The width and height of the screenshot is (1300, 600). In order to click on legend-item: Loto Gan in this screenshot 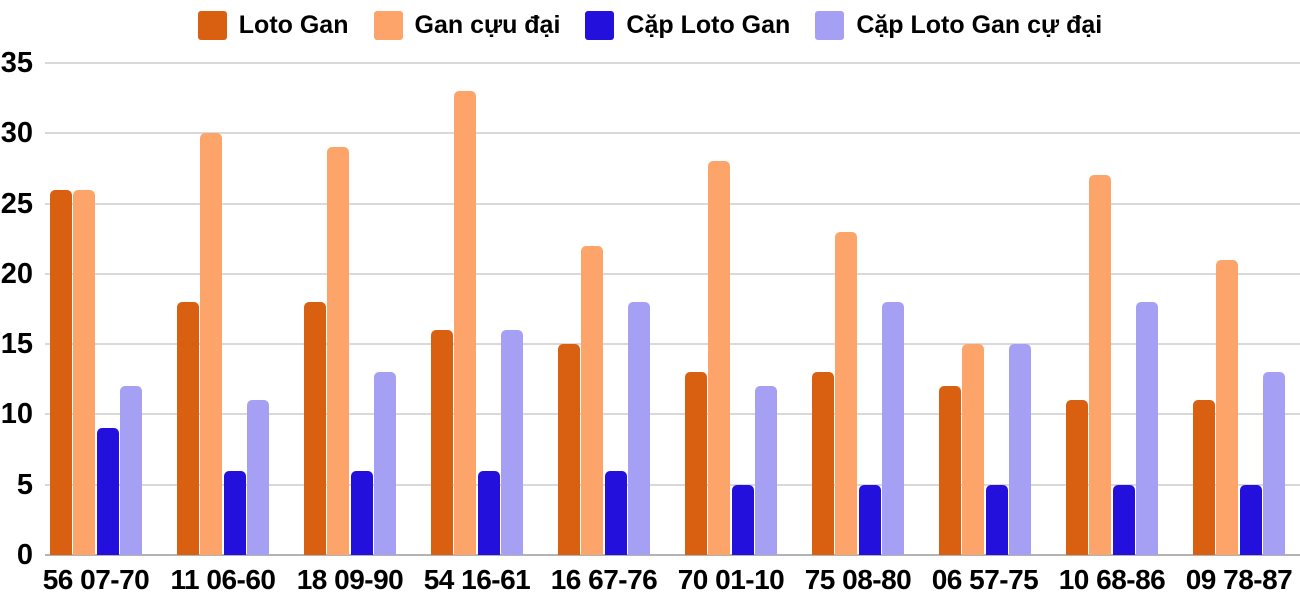, I will do `click(273, 25)`.